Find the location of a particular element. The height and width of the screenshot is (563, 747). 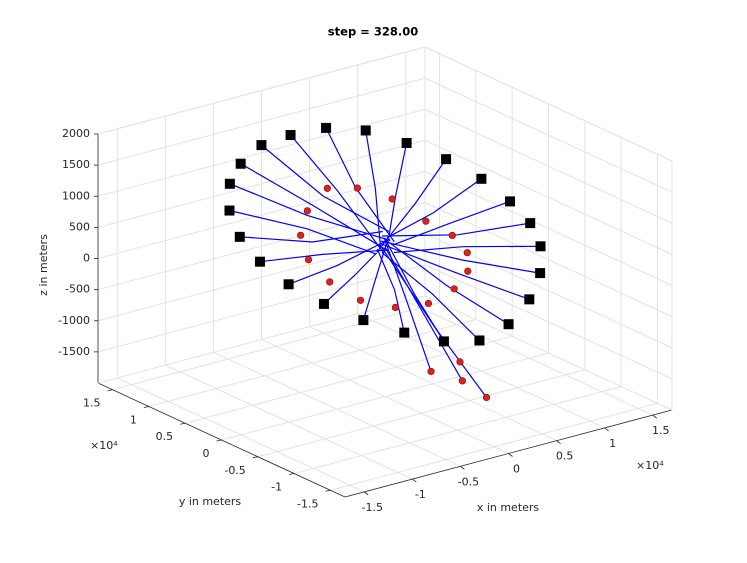

z-tick-label: 2000 is located at coordinates (76, 133).